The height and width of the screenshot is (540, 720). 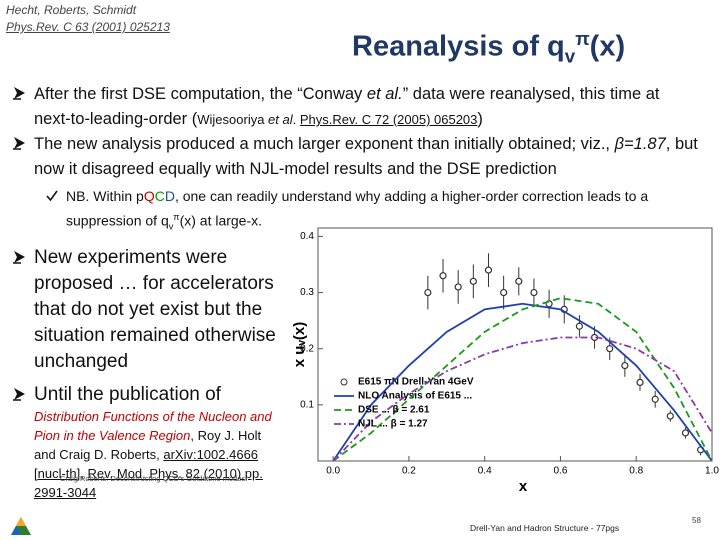 What do you see at coordinates (712, 471) in the screenshot?
I see `x-tick-label: 1.0` at bounding box center [712, 471].